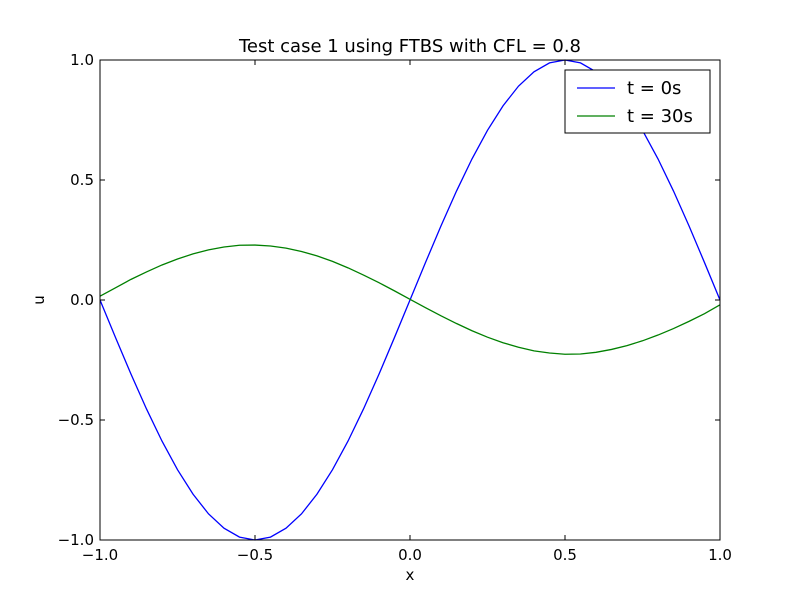  I want to click on y-tick-label: −1.0, so click(76, 540).